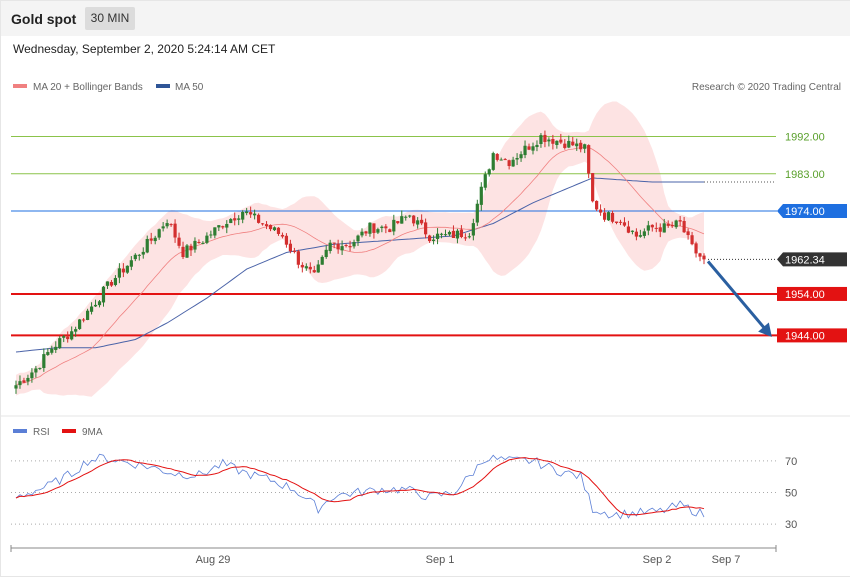 The height and width of the screenshot is (577, 850). I want to click on pivot-tag, so click(812, 211).